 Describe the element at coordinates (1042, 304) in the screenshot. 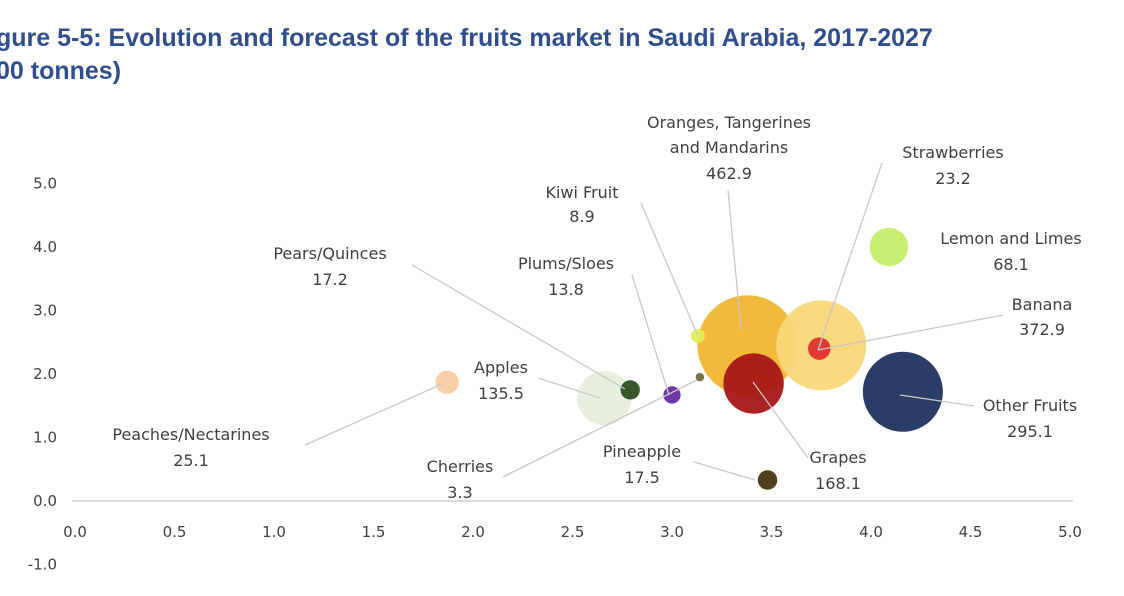

I see `bubble-name-label: Banana` at that location.